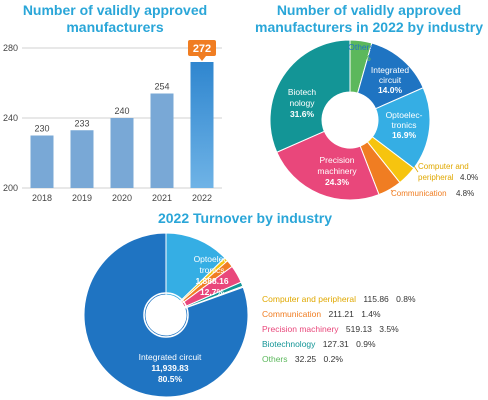 The height and width of the screenshot is (400, 488). Describe the element at coordinates (275, 359) in the screenshot. I see `legend-name: Others` at that location.